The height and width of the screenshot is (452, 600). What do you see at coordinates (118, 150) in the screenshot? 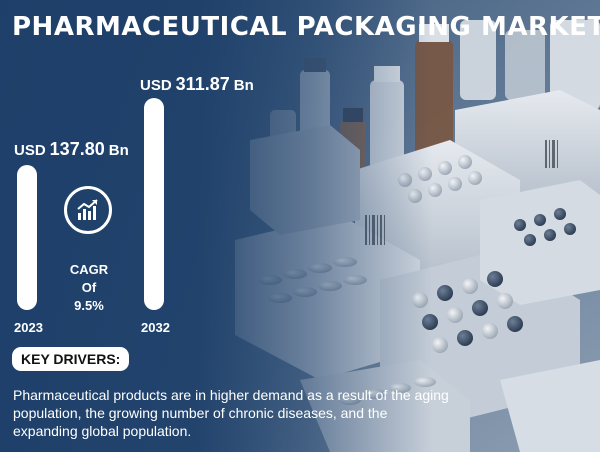
I see `unit-2023: Bn` at bounding box center [118, 150].